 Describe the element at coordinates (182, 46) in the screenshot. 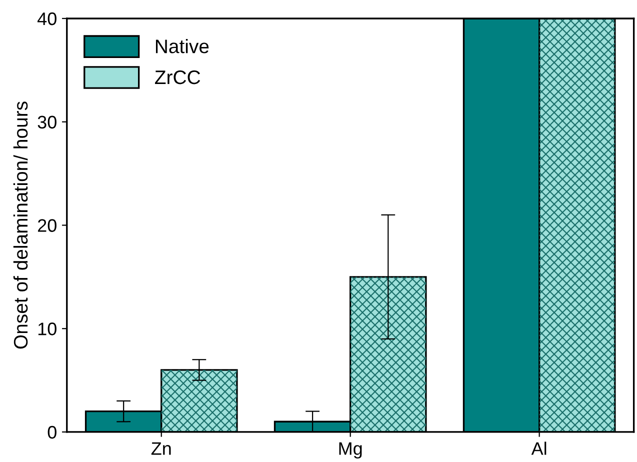

I see `legend-label: Native` at that location.